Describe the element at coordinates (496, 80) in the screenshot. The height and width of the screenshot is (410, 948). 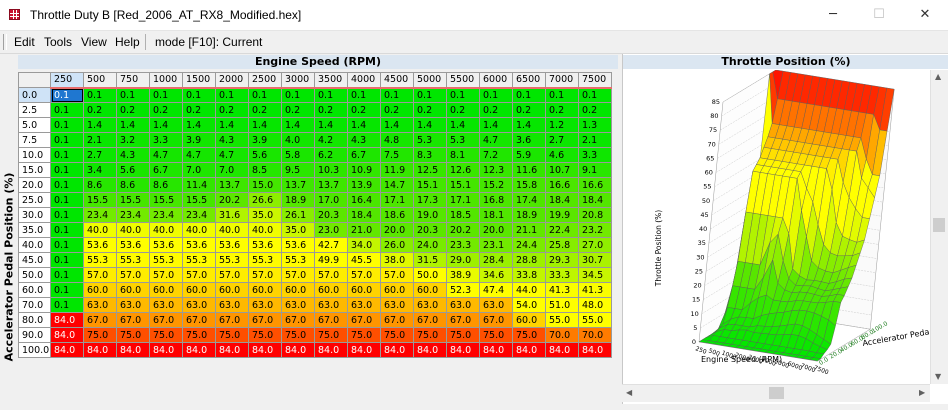
I see `column-header: 6000` at that location.